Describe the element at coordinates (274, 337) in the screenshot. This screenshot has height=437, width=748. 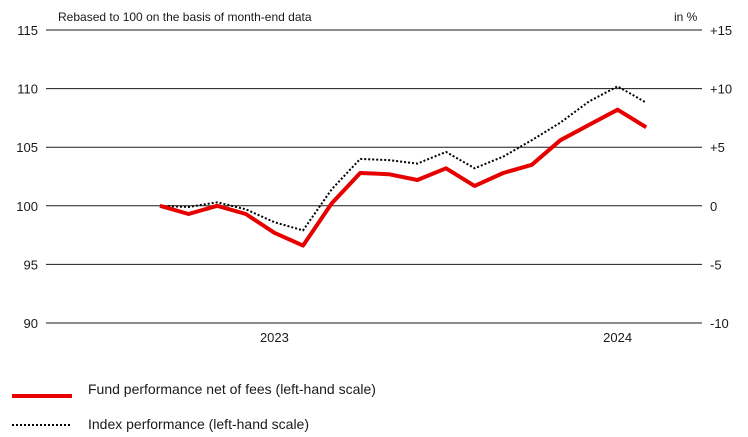
I see `x-tick-label: 2023` at that location.